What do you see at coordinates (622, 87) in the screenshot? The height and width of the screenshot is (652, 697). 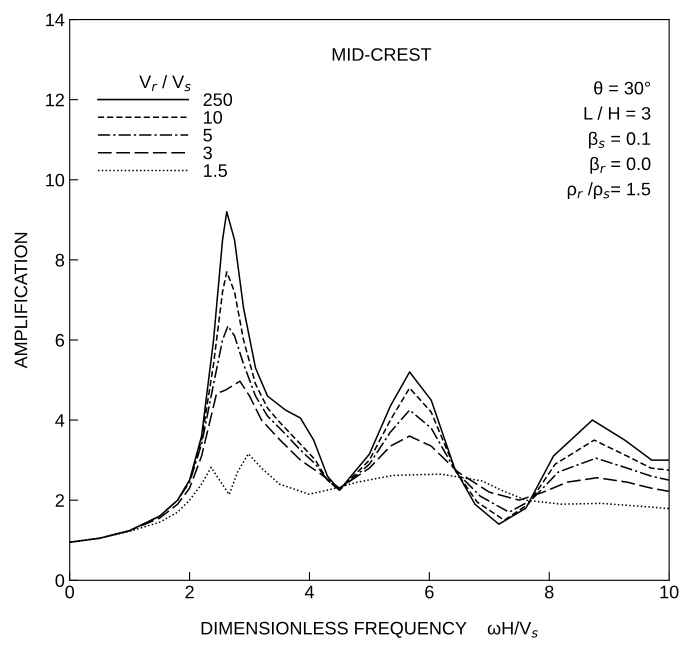 I see `annotation: θ = 30°` at bounding box center [622, 87].